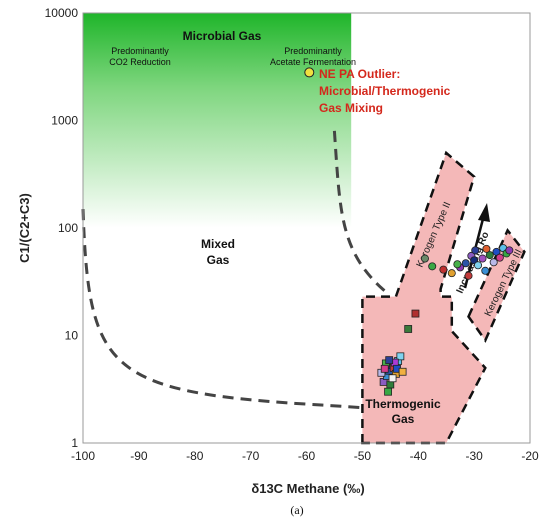 This screenshot has width=550, height=523. I want to click on x-tick-label: -60, so click(307, 456).